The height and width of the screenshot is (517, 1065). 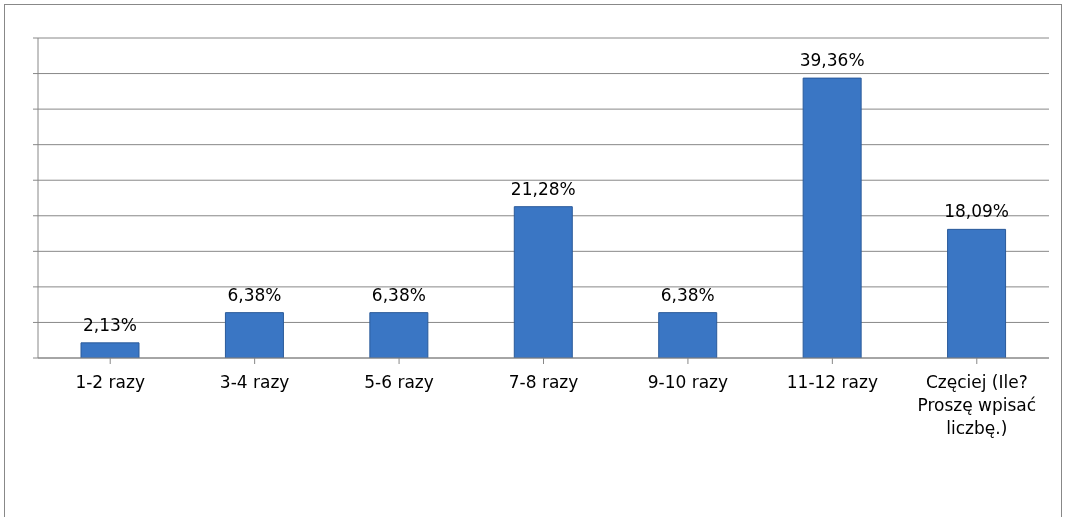 I want to click on x-tick-label: 5-6 razy, so click(x=399, y=382).